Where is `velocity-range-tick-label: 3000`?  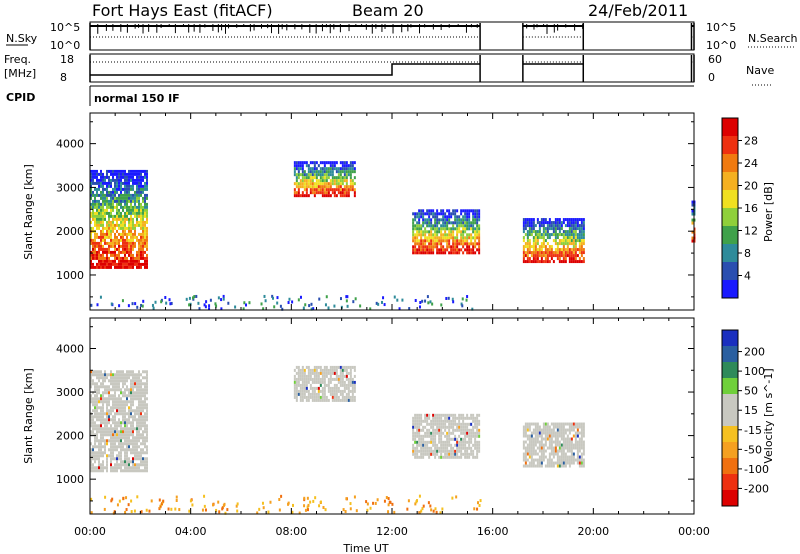 velocity-range-tick-label: 3000 is located at coordinates (70, 392).